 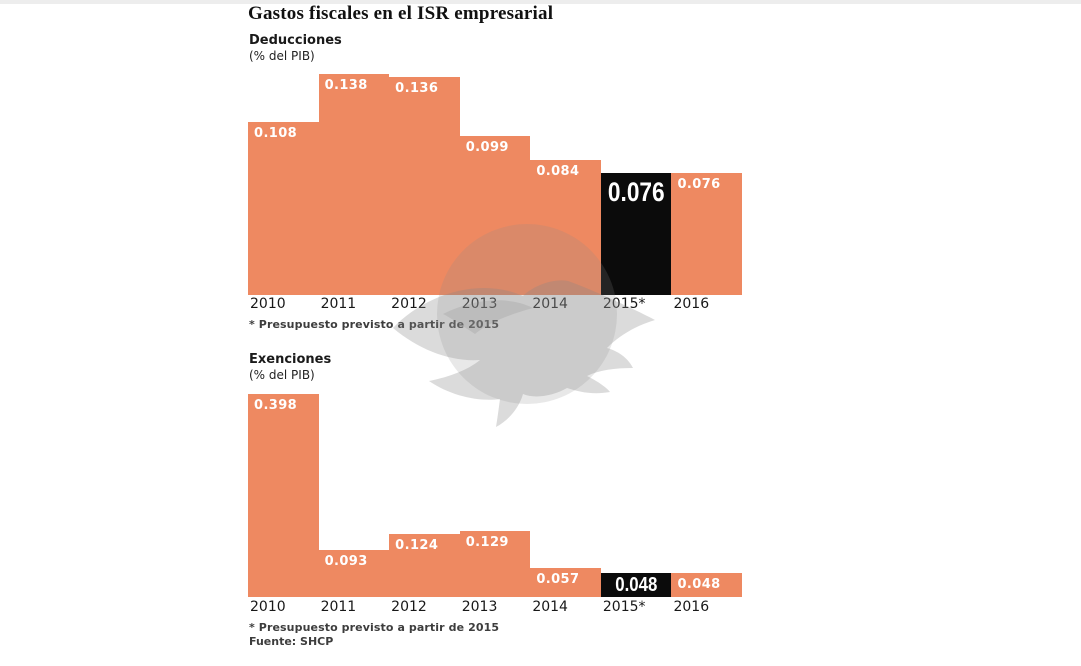 I want to click on bar-2011: 0.138, so click(x=354, y=184).